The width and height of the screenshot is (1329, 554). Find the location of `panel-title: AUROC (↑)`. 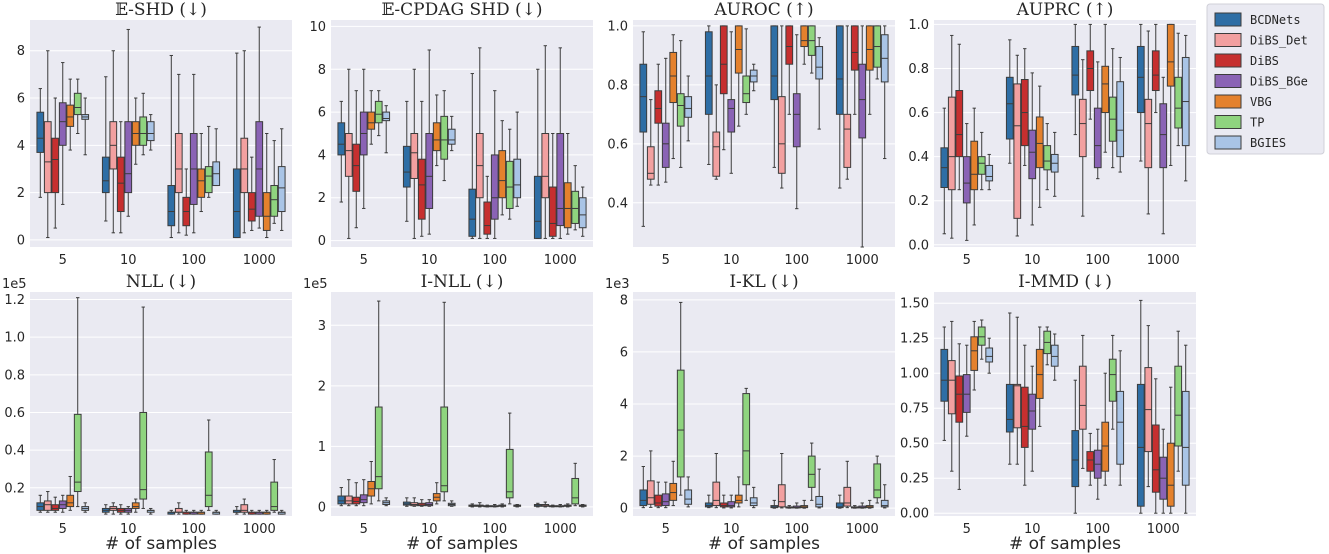

panel-title: AUROC (↑) is located at coordinates (763, 10).